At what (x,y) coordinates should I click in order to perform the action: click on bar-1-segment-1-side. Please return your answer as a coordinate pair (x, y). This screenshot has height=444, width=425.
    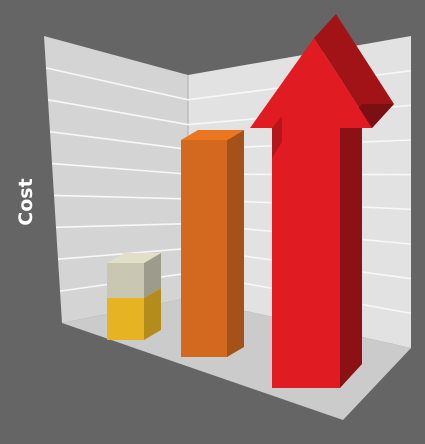
    Looking at the image, I should click on (152, 314).